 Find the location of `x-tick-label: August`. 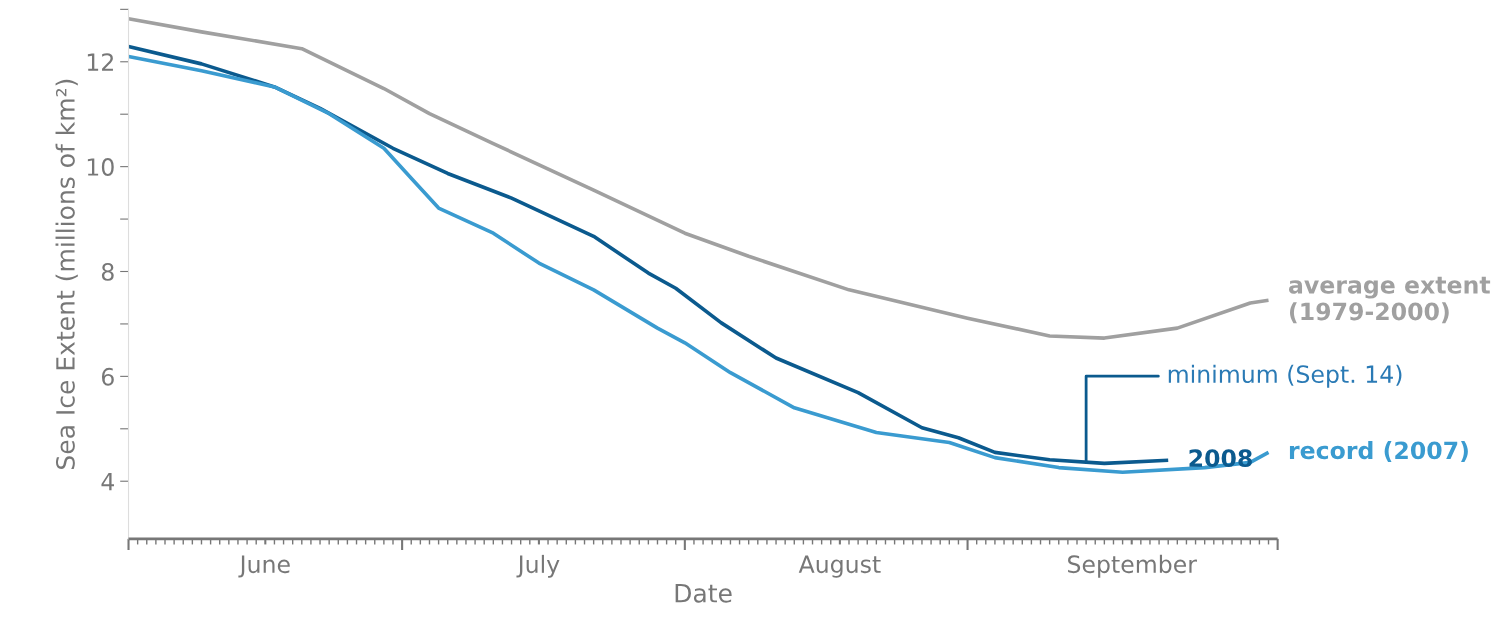

x-tick-label: August is located at coordinates (839, 566).